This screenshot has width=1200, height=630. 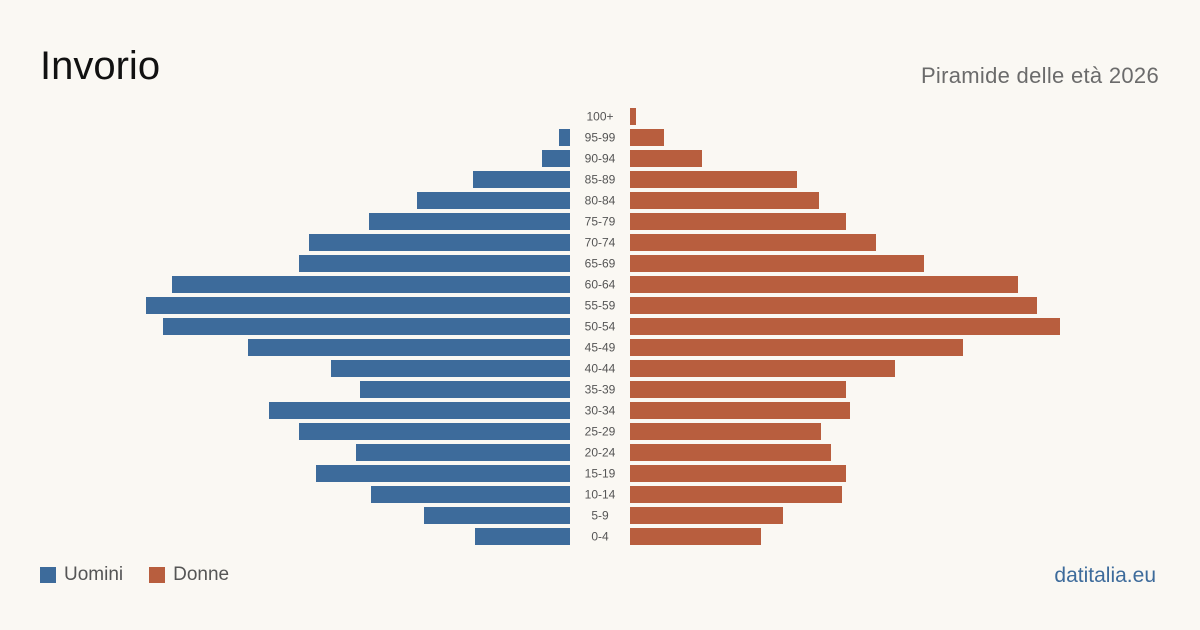 What do you see at coordinates (600, 201) in the screenshot?
I see `age-tick-label: 80-84` at bounding box center [600, 201].